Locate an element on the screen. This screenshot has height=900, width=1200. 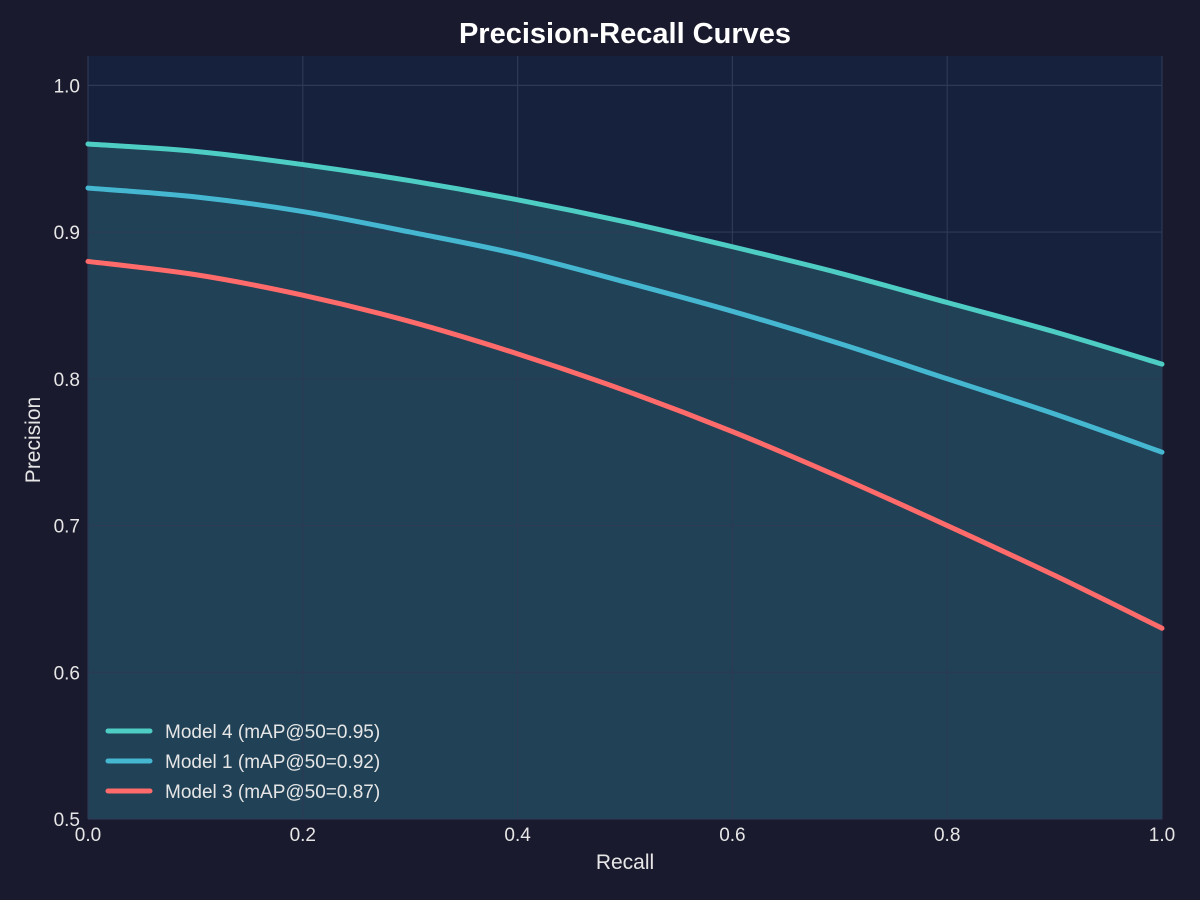
x-tick-label-5: 1.0 is located at coordinates (1162, 835).